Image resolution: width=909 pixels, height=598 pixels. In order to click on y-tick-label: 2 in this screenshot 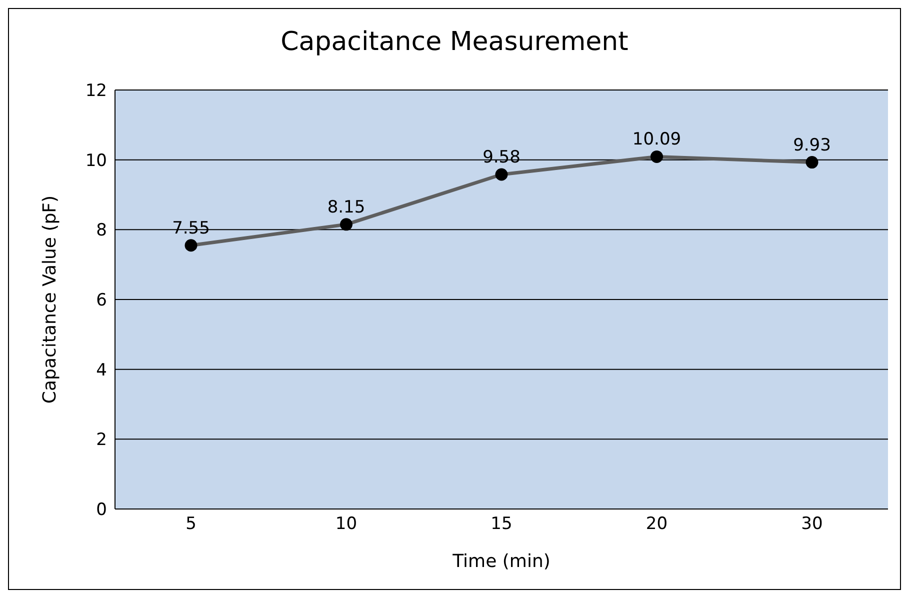, I will do `click(101, 440)`.